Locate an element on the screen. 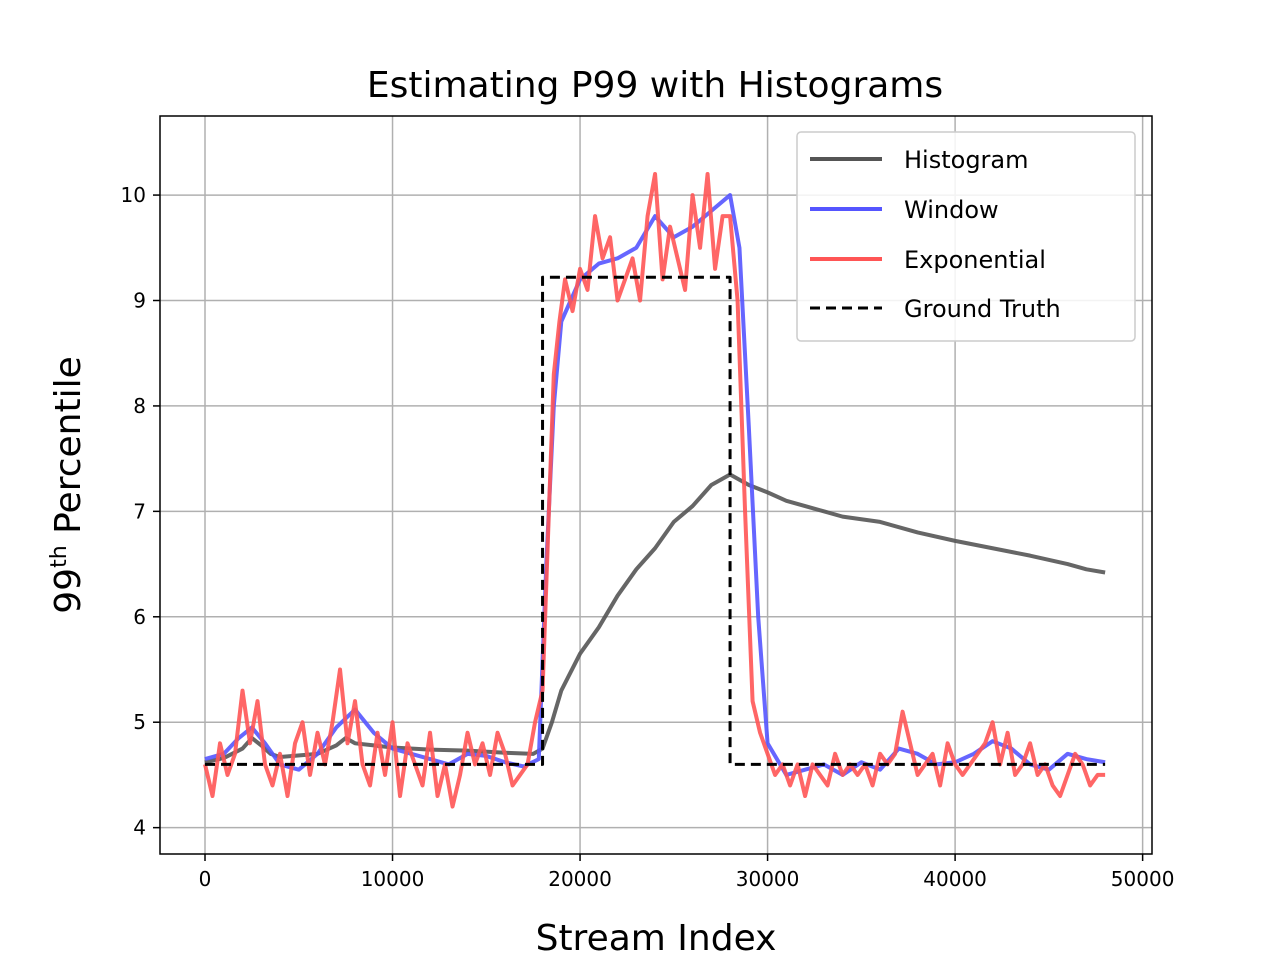 Image resolution: width=1280 pixels, height=960 pixels. y-axis-label-sup: th is located at coordinates (59, 556).